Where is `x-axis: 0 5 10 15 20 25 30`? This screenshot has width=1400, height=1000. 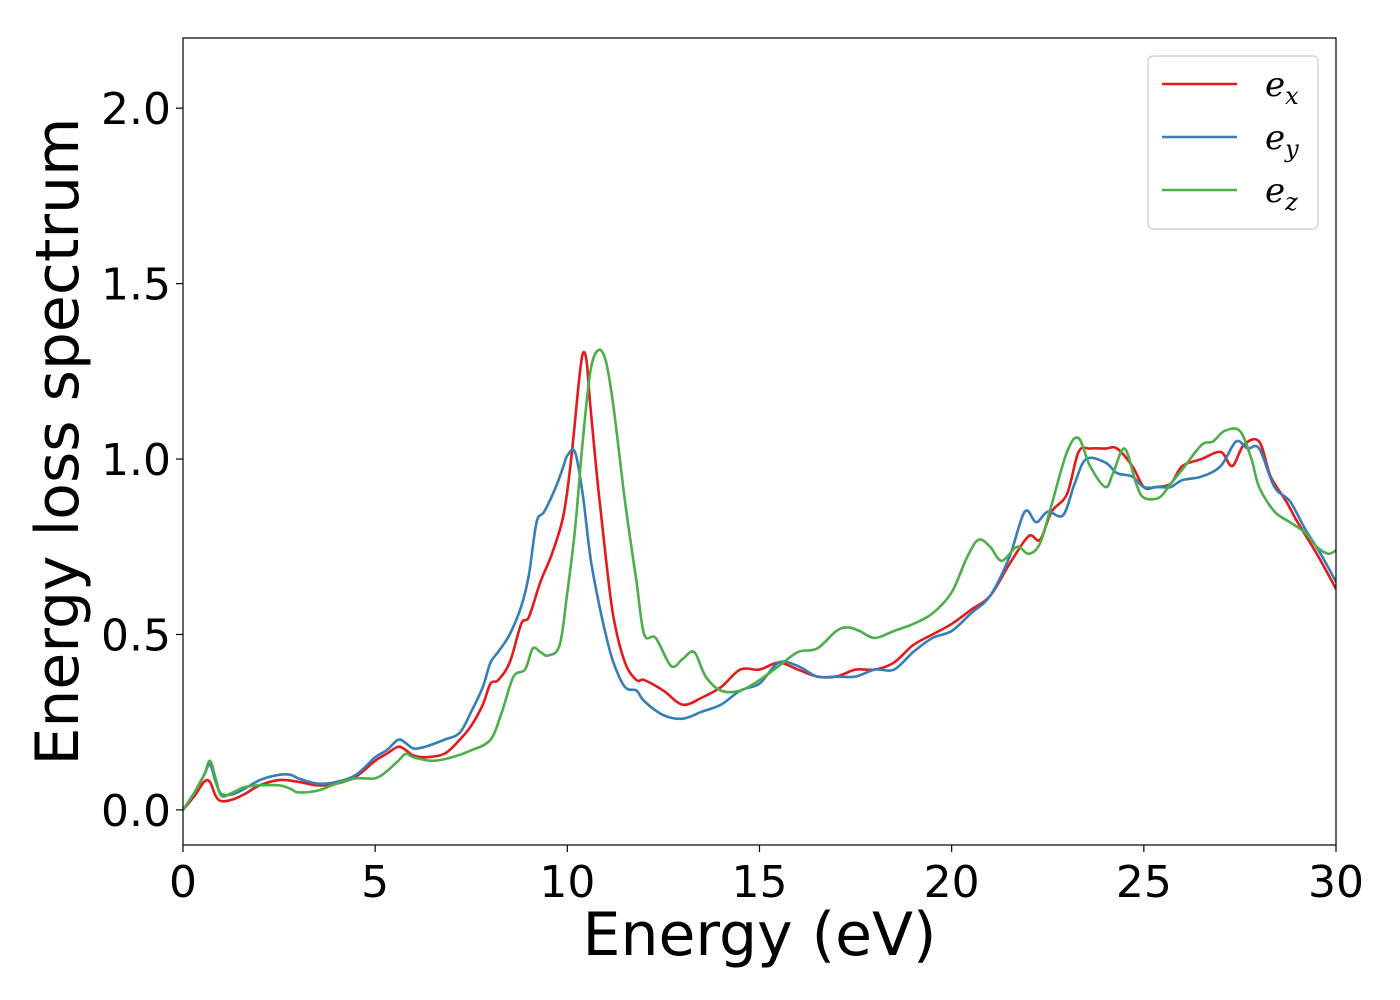
x-axis: 0 5 10 15 20 25 30 is located at coordinates (766, 876).